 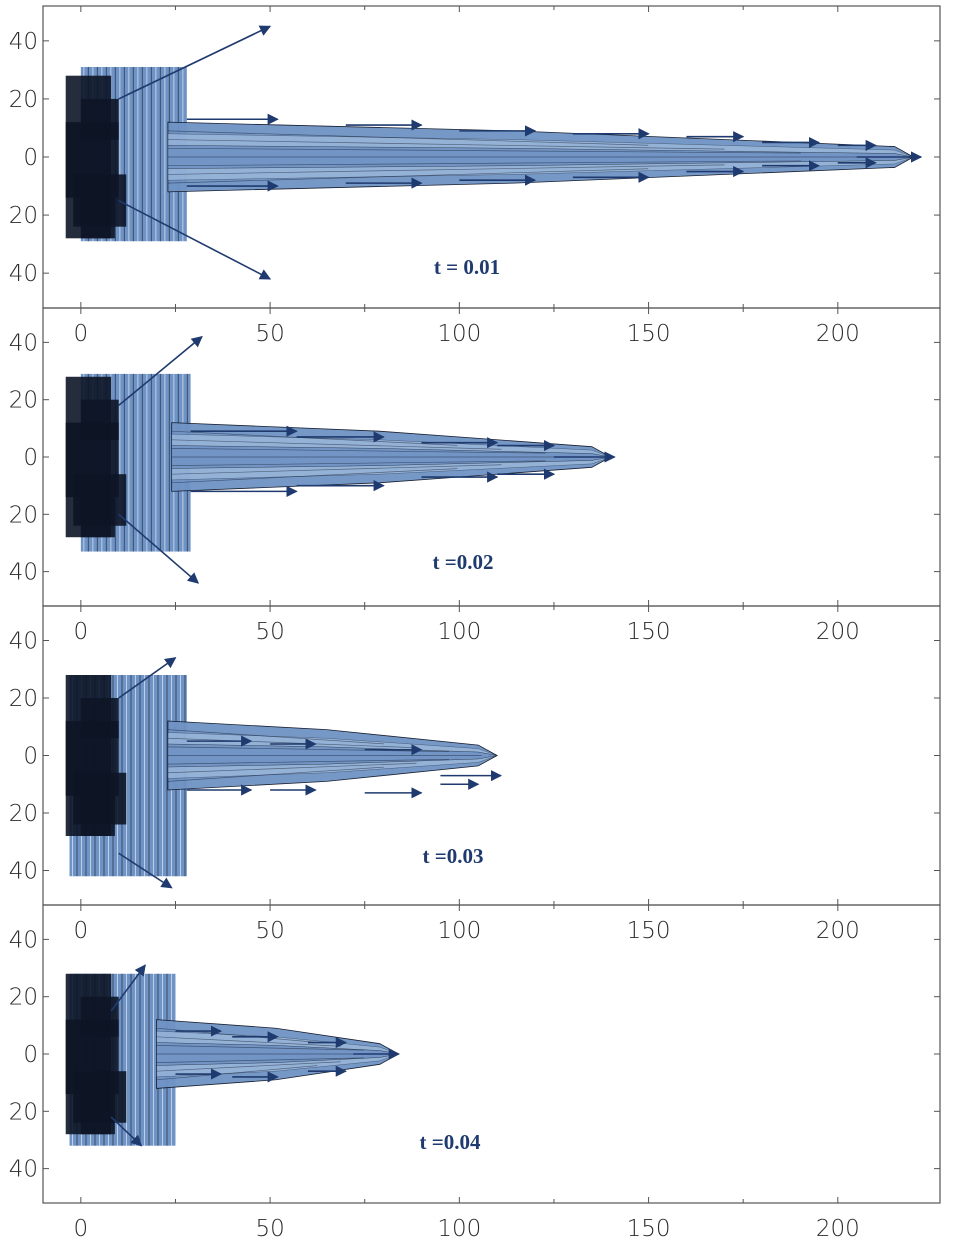 What do you see at coordinates (450, 1142) in the screenshot?
I see `time-annotation: t =0.04` at bounding box center [450, 1142].